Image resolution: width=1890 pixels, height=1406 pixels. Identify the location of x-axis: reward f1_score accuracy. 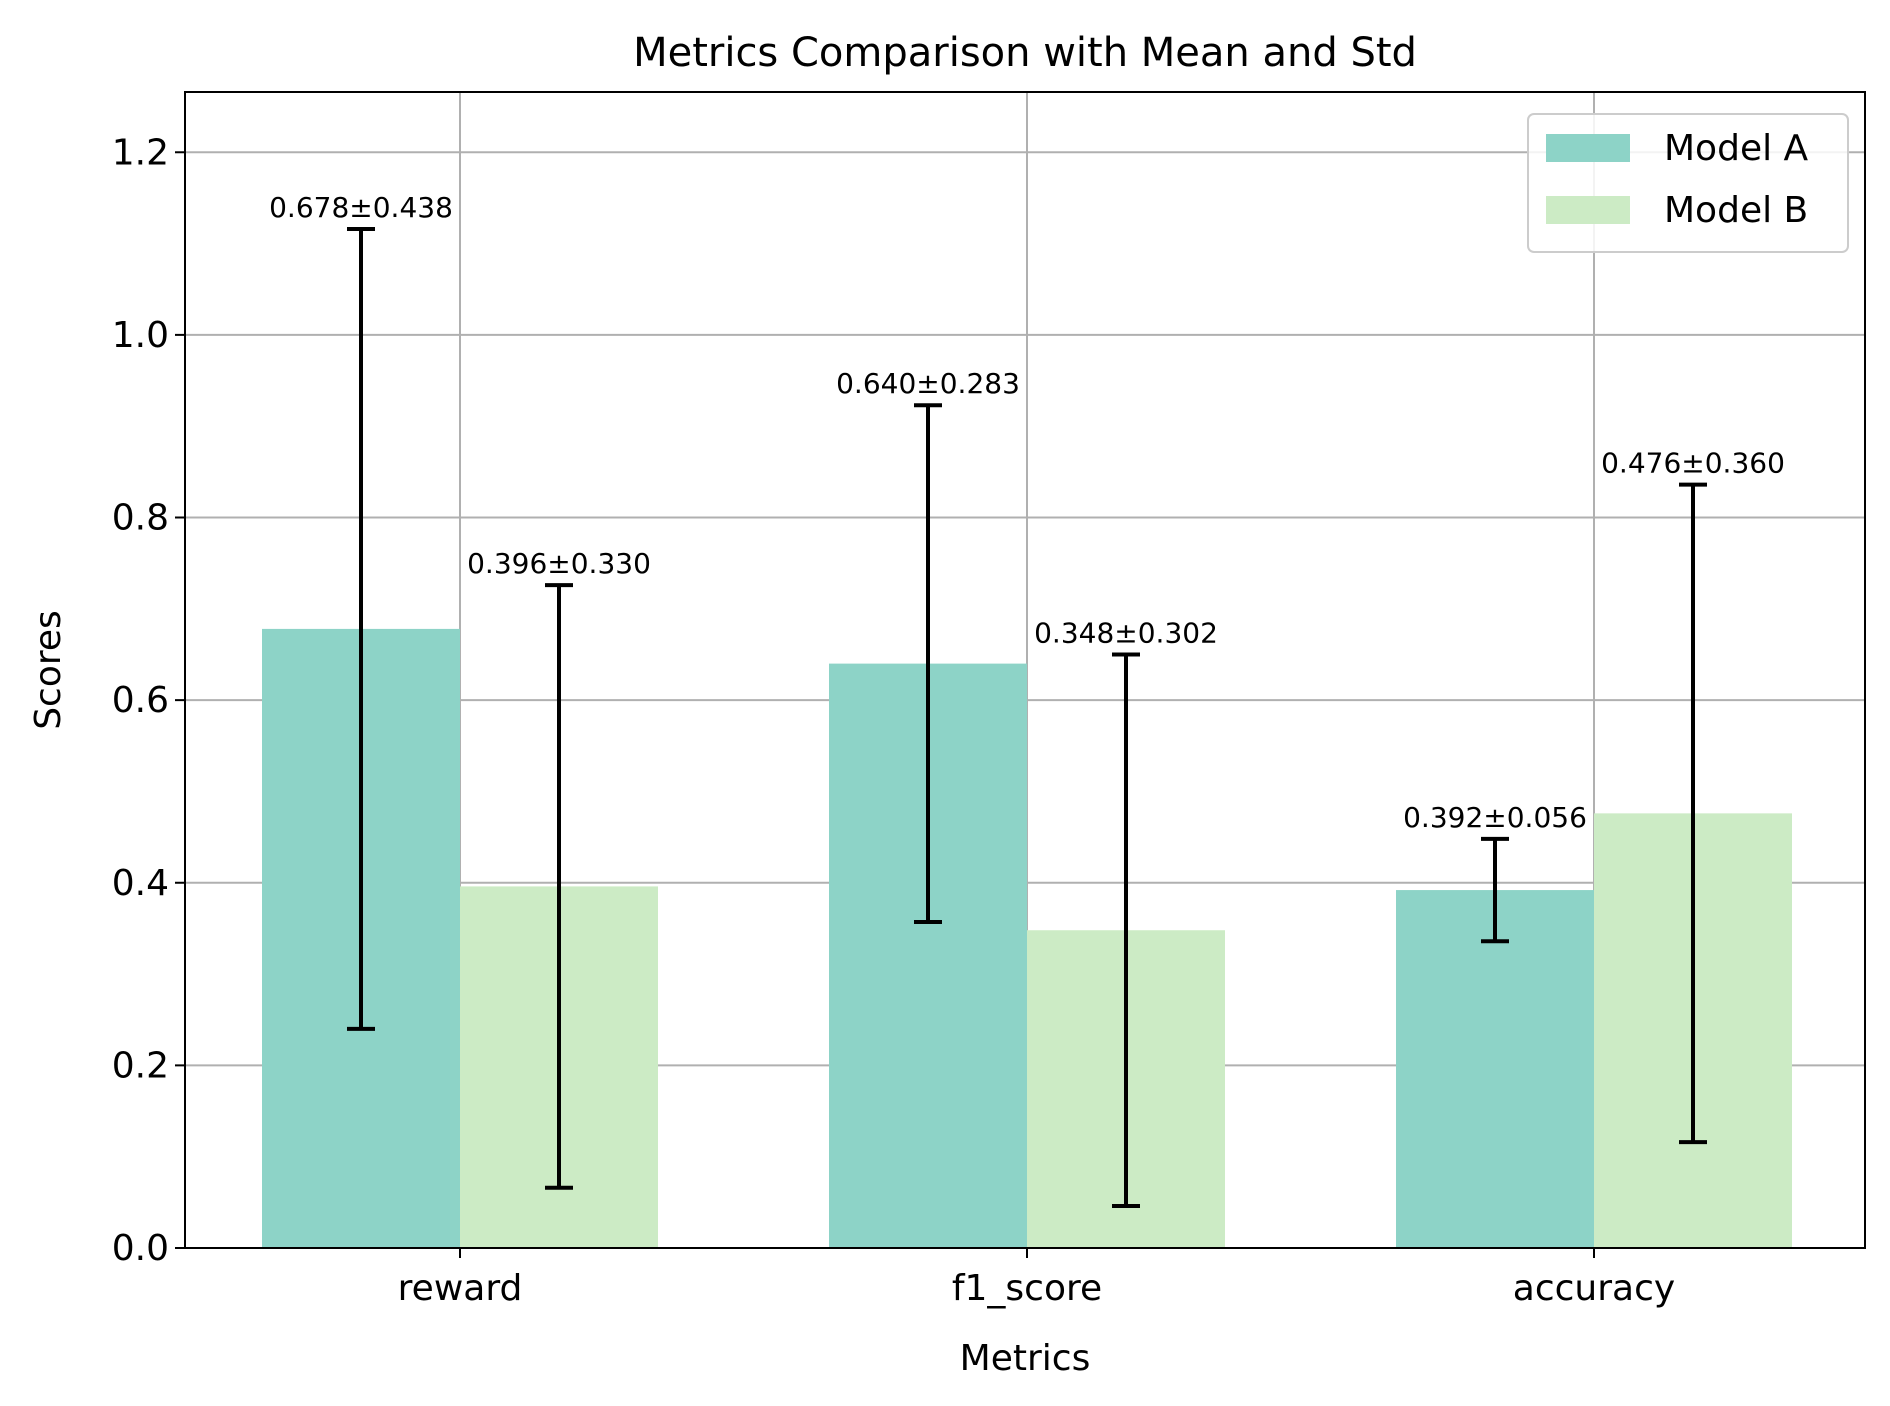
(1036, 1278).